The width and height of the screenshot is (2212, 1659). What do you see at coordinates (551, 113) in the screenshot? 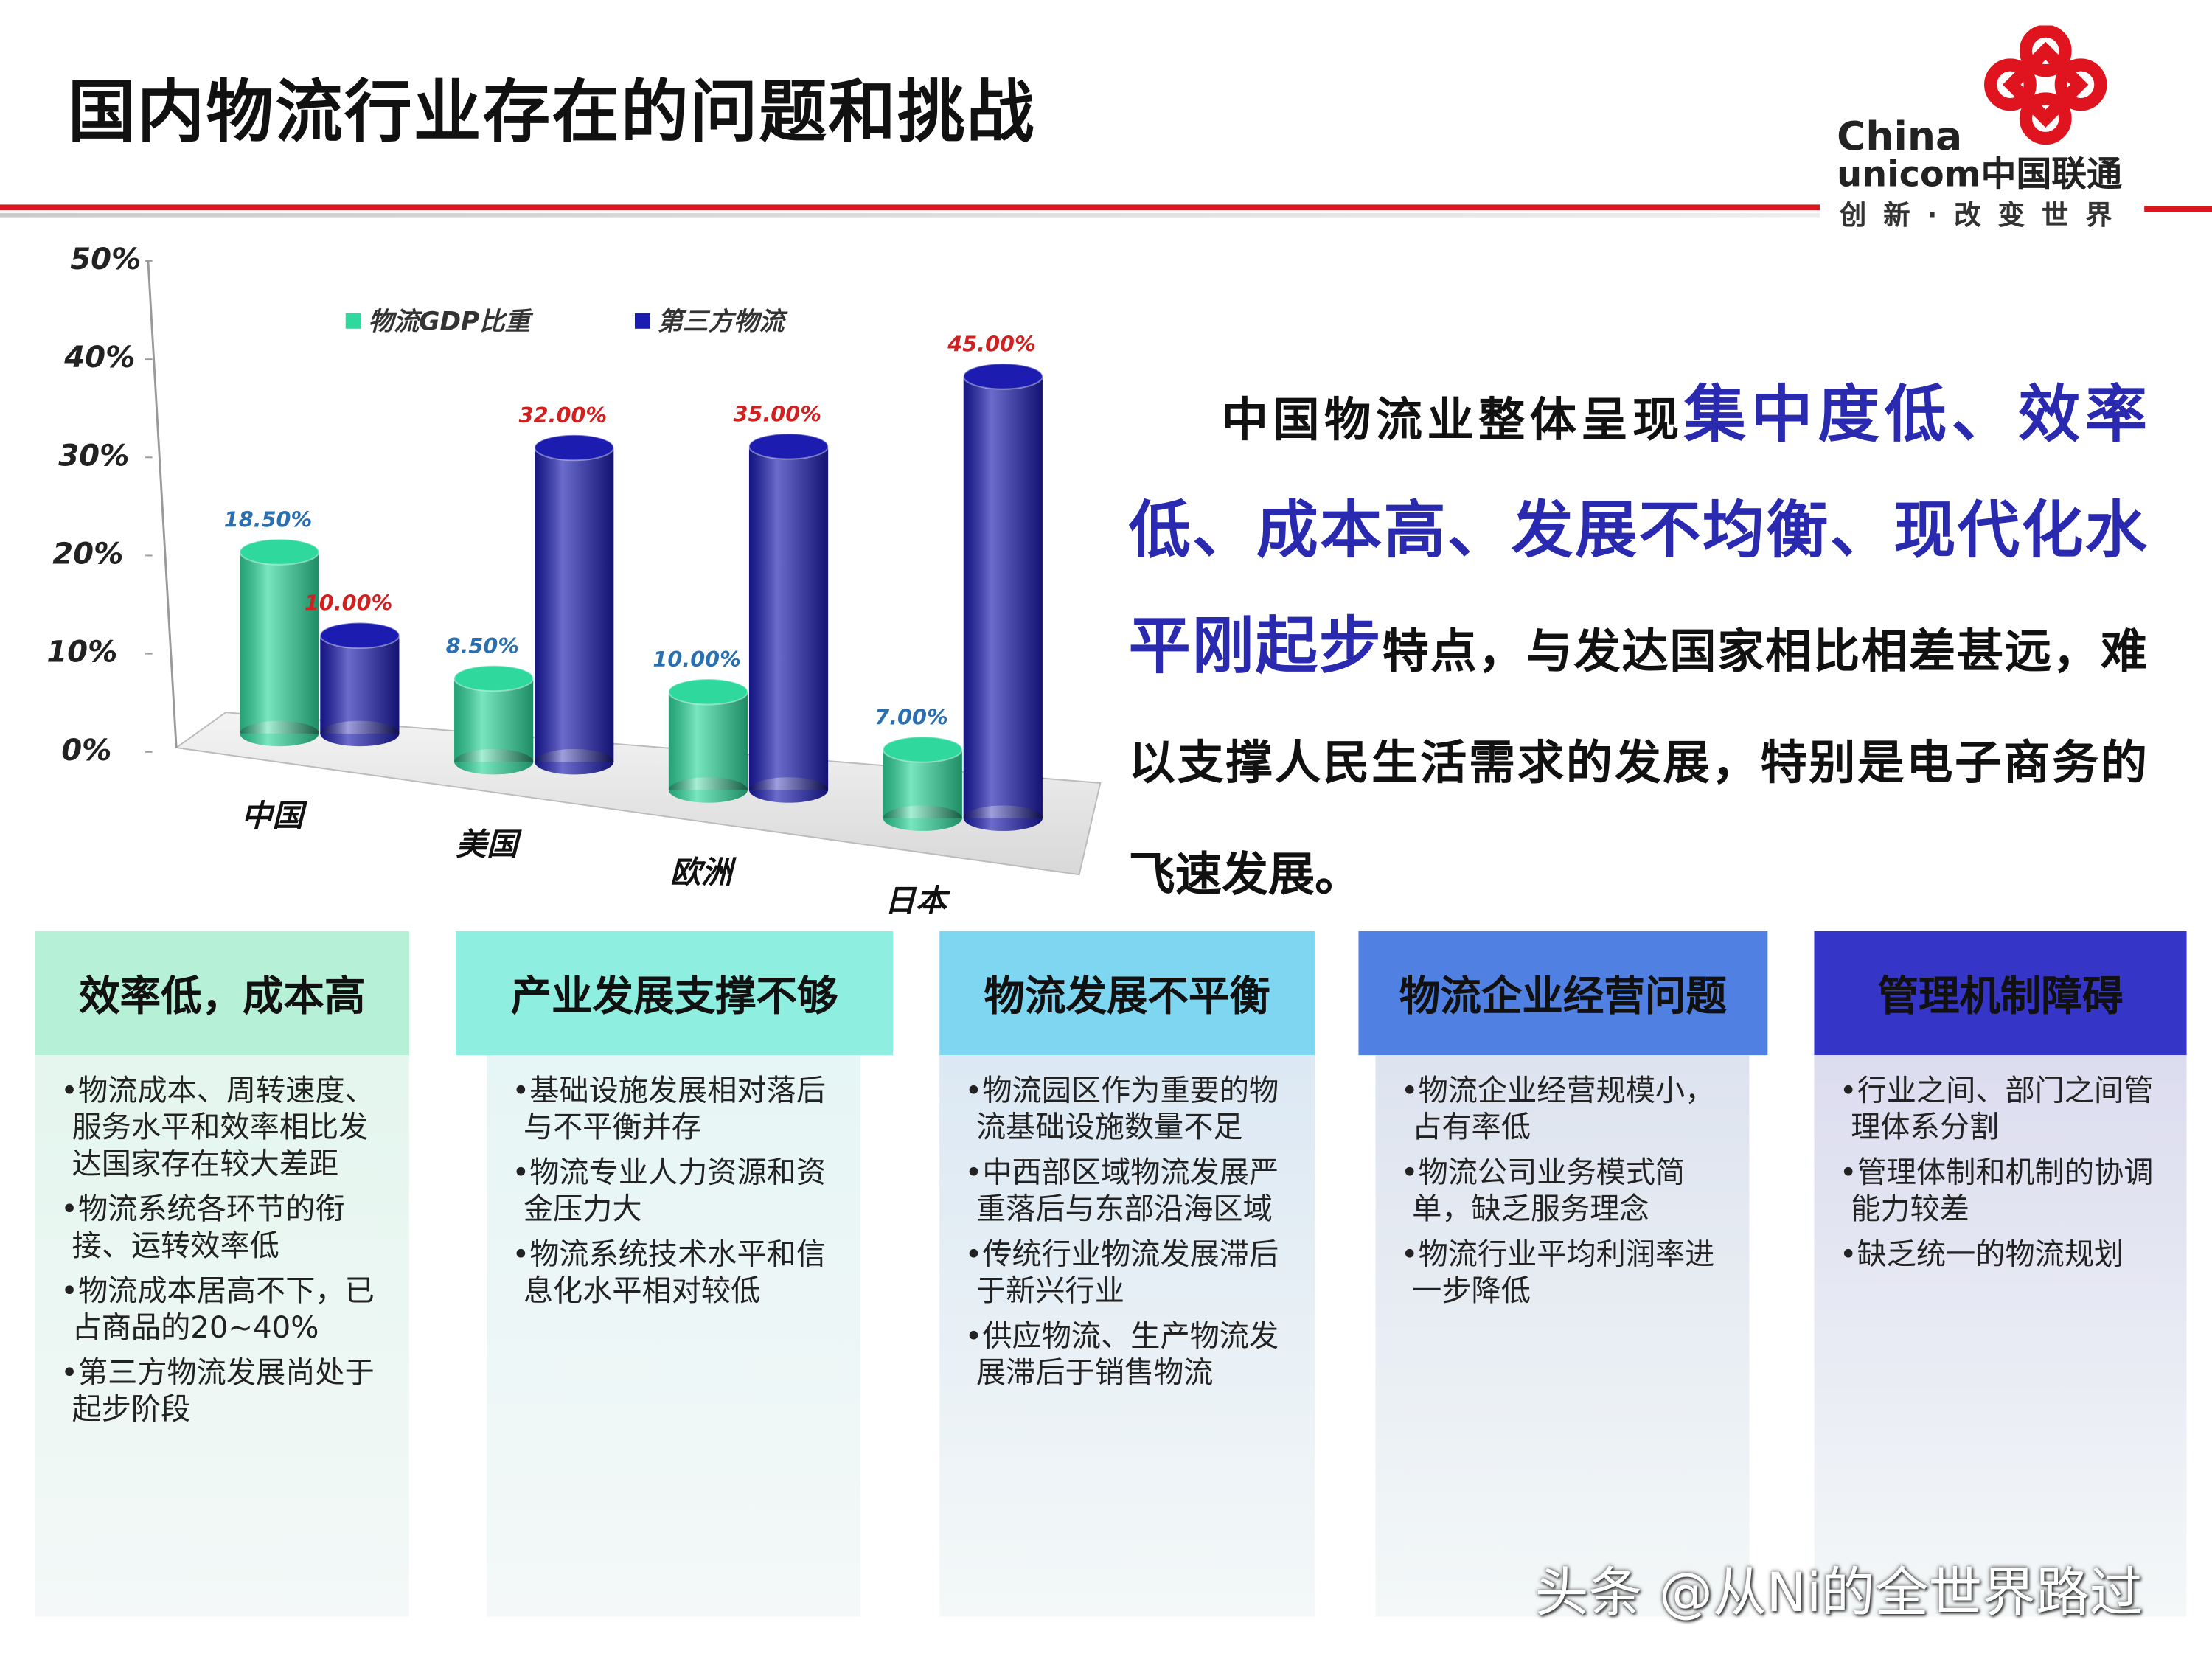
I see `slide-title: 国内物流行业存在的问题和挑战` at bounding box center [551, 113].